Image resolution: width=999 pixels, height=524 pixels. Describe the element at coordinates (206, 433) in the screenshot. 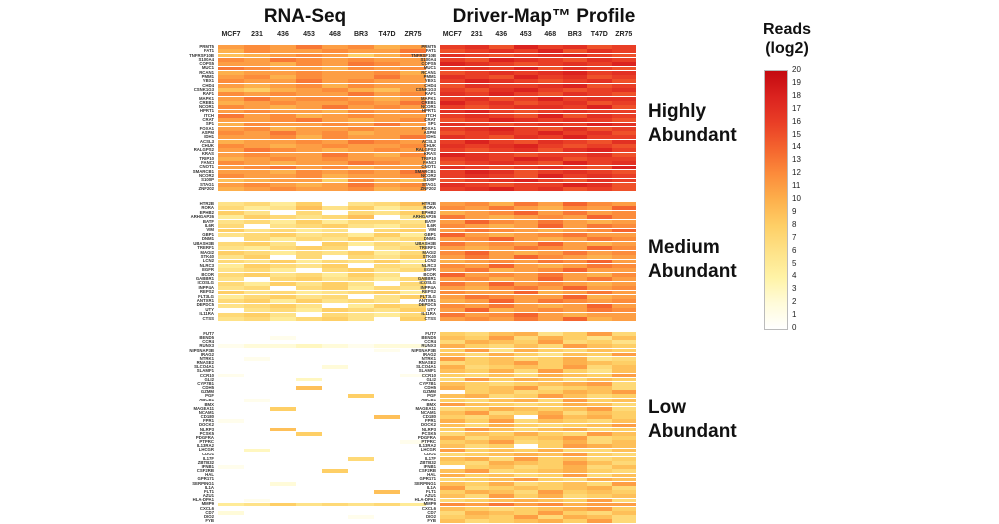

I see `gene-label: PCSK5` at that location.